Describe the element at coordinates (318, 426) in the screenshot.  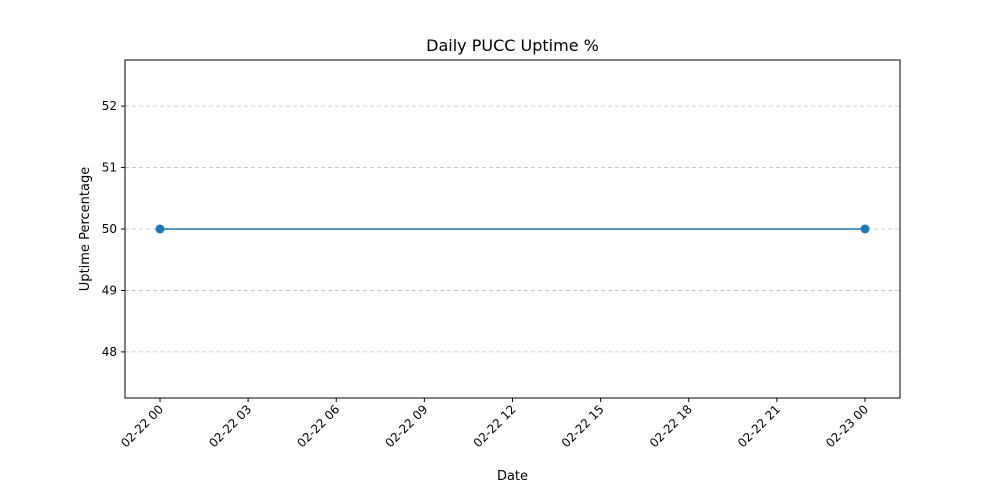
I see `x-tick-label: 02-22 06` at that location.